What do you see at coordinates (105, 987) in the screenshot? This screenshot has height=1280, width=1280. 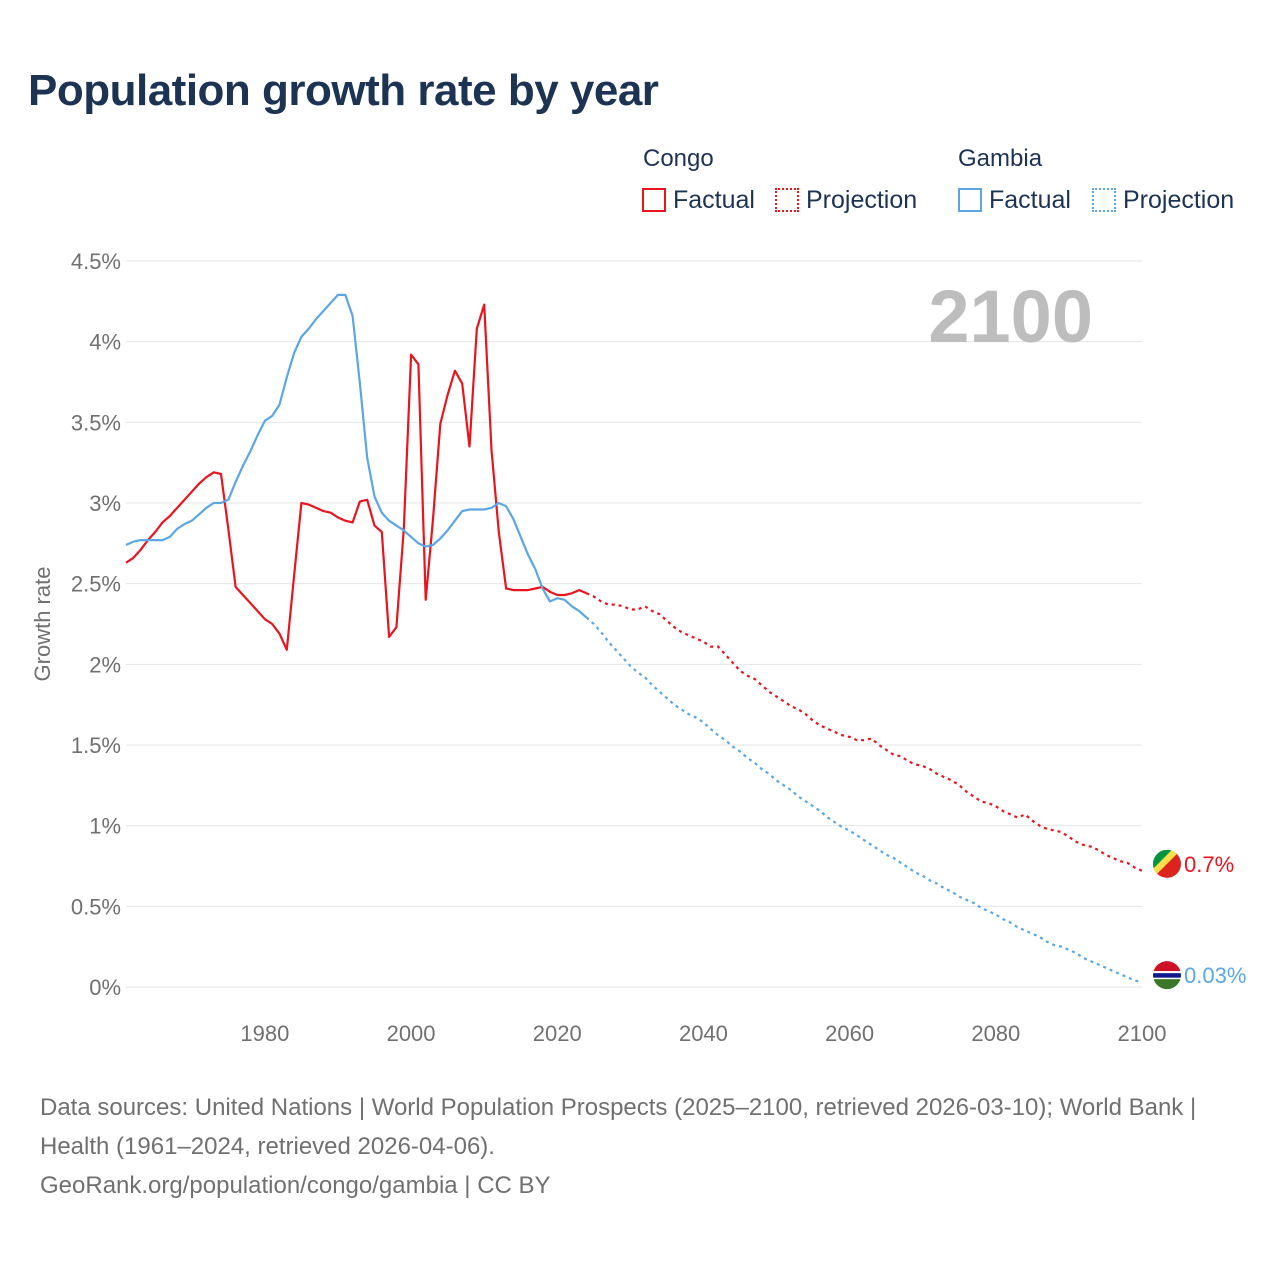 I see `y-tick-label: 0%` at bounding box center [105, 987].